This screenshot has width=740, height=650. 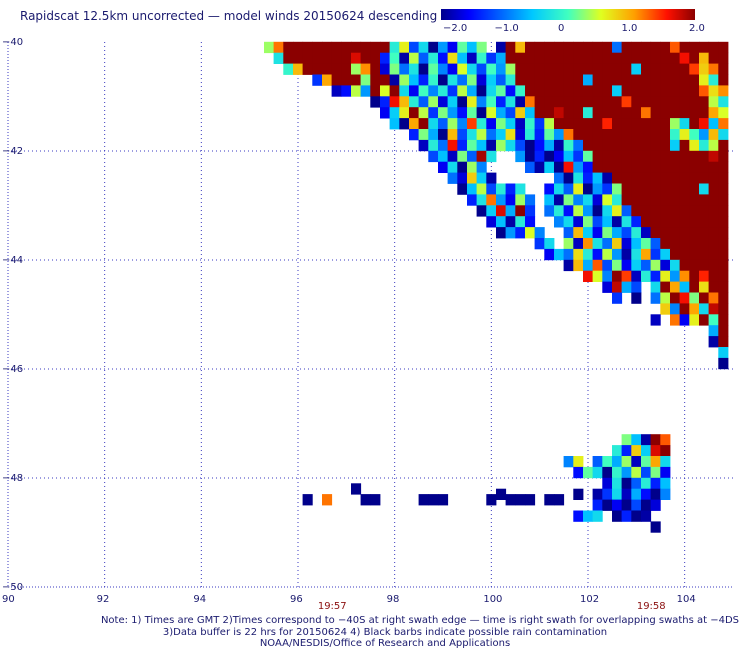 I want to click on y-tick-label: −42, so click(x=12, y=151).